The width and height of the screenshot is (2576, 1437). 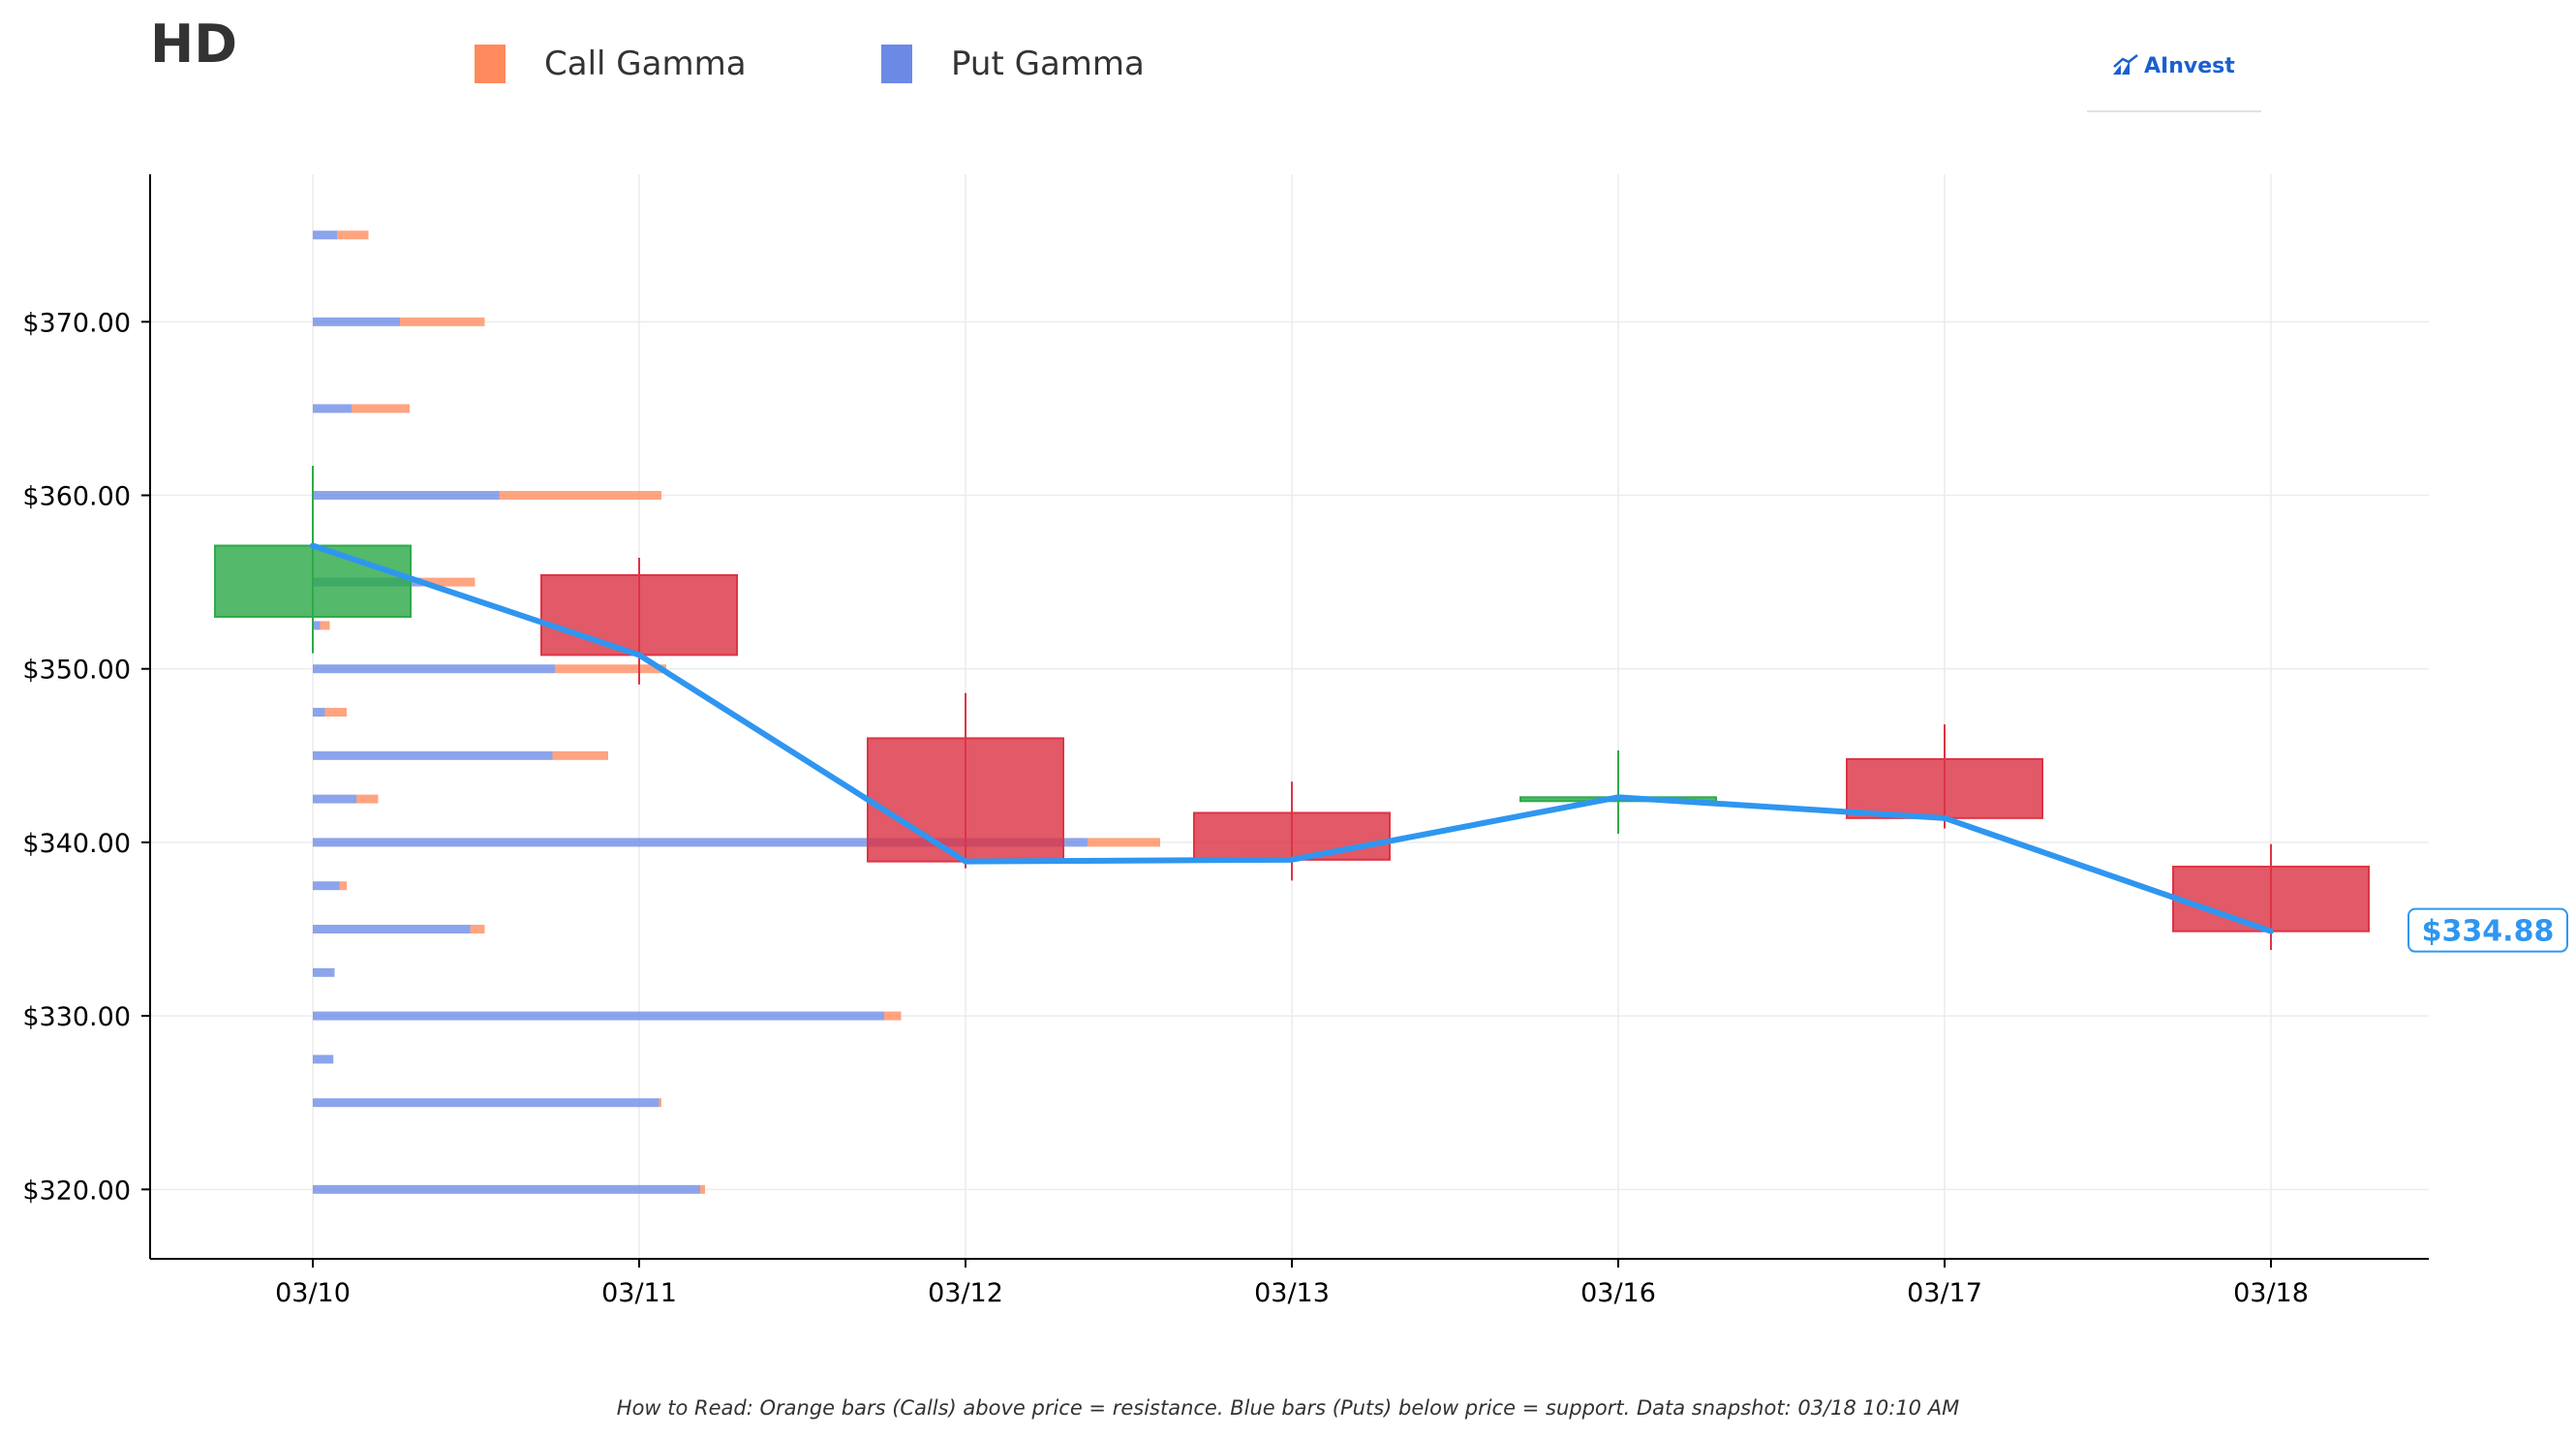 What do you see at coordinates (76, 1191) in the screenshot?
I see `y-tick-label: $320.00` at bounding box center [76, 1191].